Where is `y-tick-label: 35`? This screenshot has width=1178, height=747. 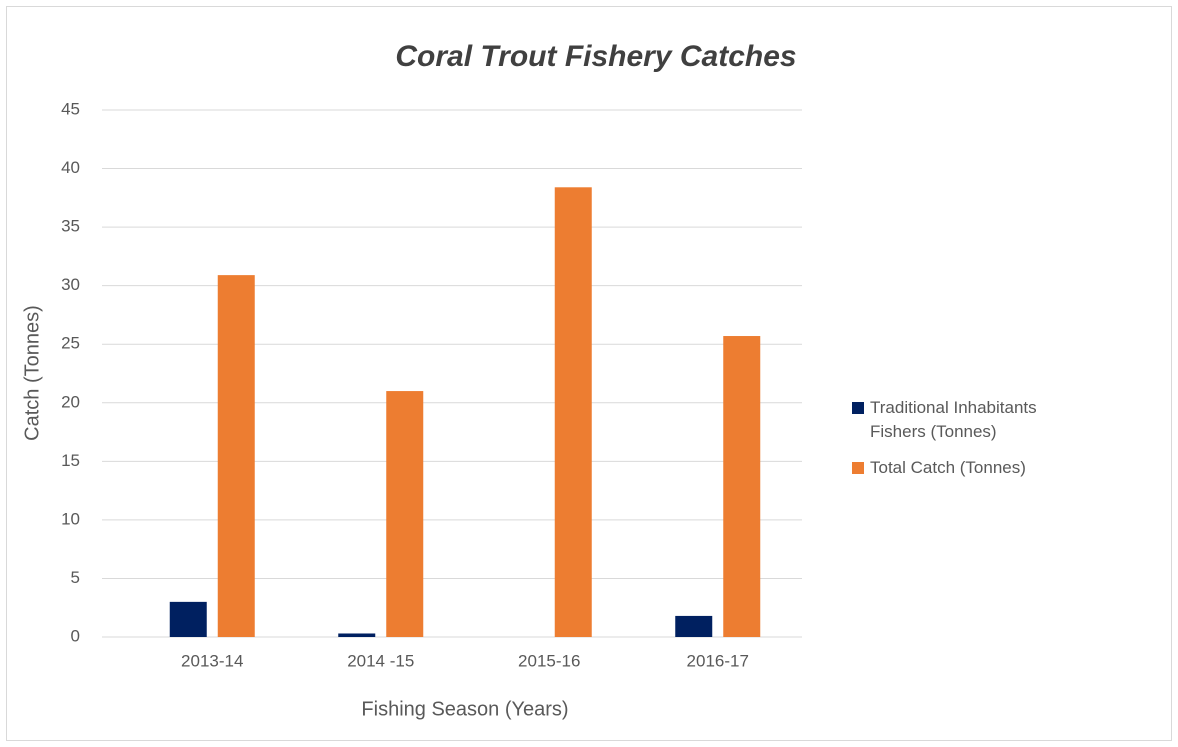 y-tick-label: 35 is located at coordinates (70, 226).